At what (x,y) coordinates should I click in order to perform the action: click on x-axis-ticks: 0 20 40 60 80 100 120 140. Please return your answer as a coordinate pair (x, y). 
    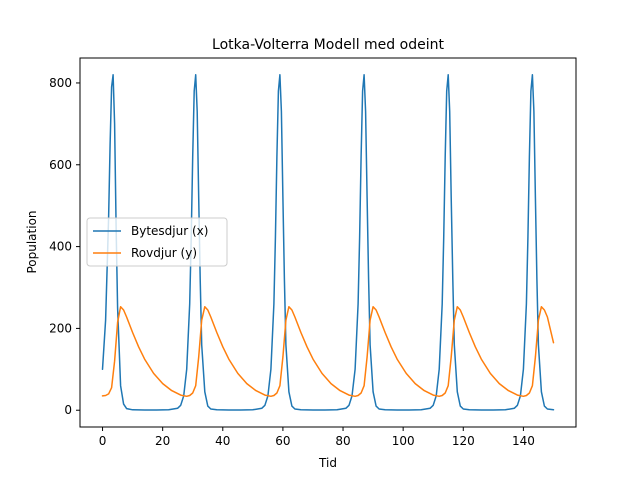
    Looking at the image, I should click on (317, 437).